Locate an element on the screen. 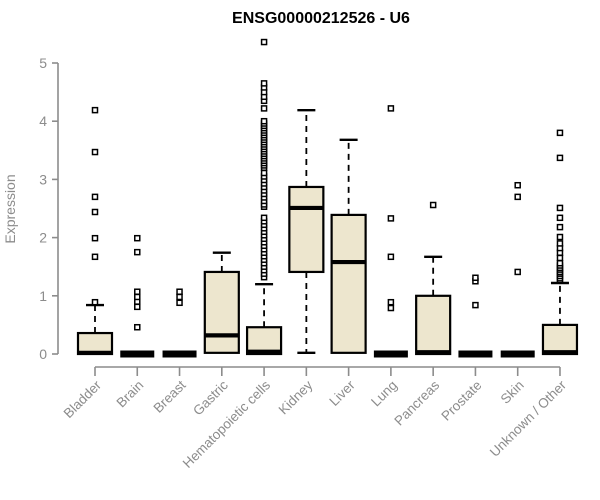 The height and width of the screenshot is (500, 600). x-category-label: Bladder is located at coordinates (83, 399).